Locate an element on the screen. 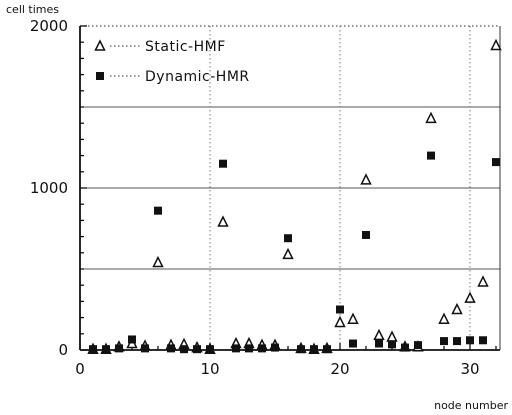  x-ticks: 0 10 20 30 is located at coordinates (286, 360).